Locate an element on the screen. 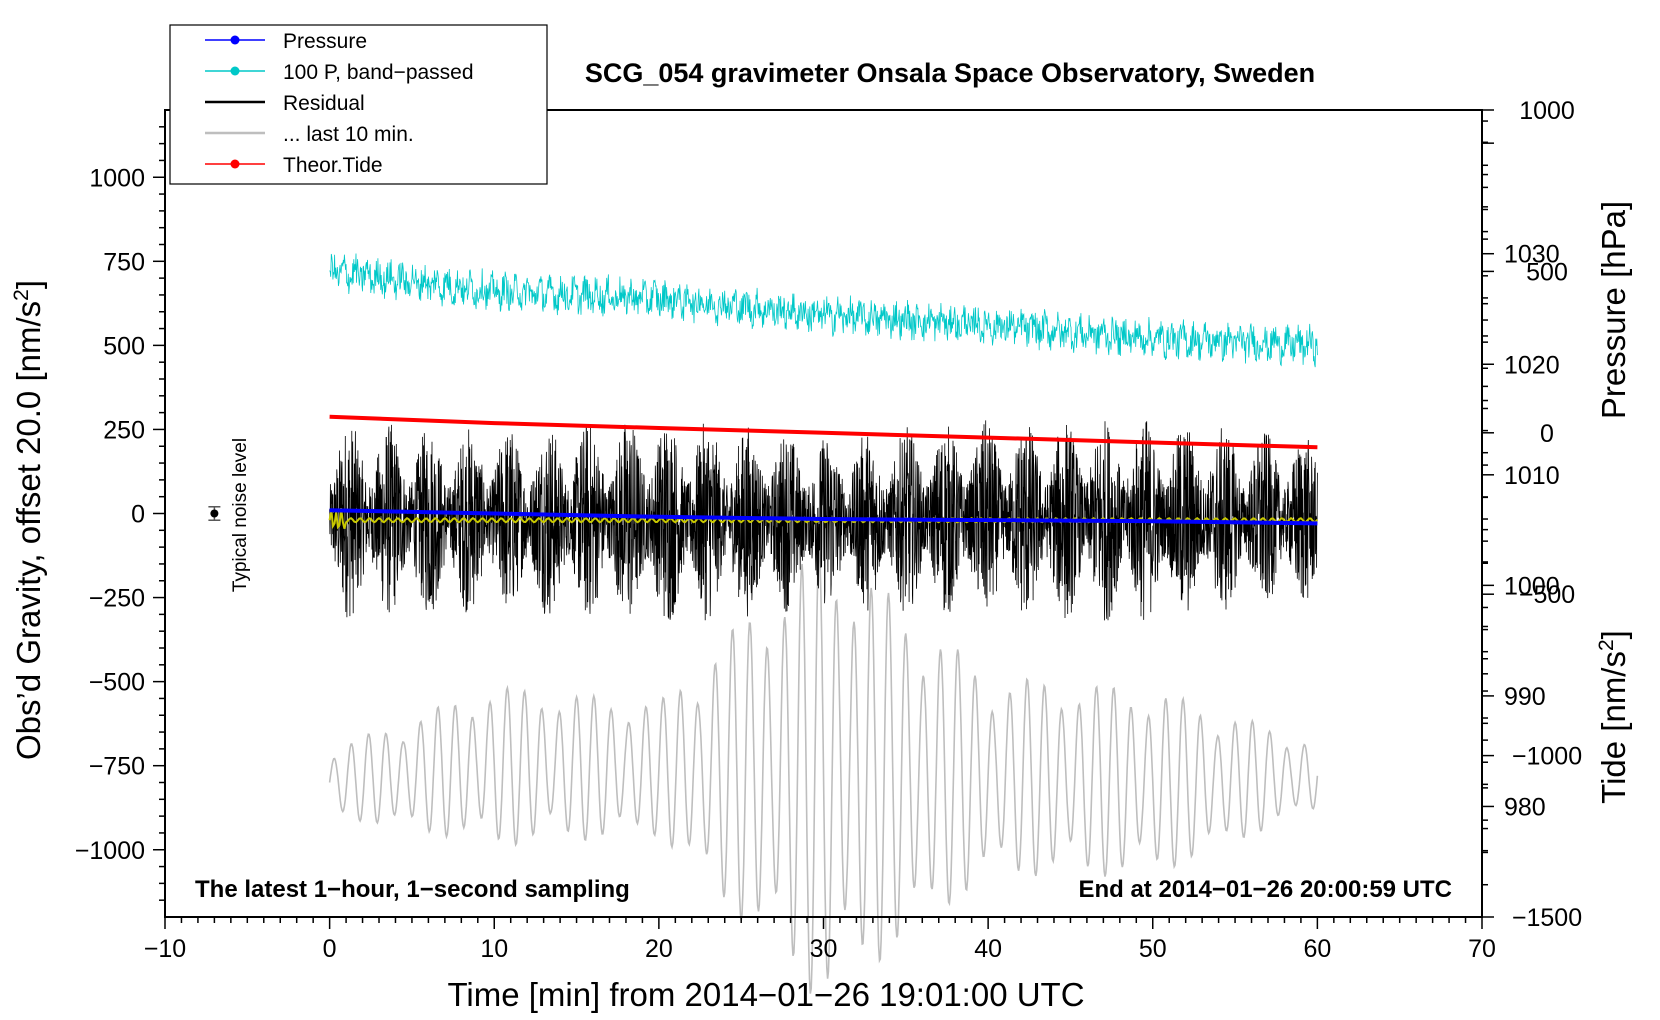 The width and height of the screenshot is (1660, 1020). tide-tick-label: 0 is located at coordinates (1547, 434).